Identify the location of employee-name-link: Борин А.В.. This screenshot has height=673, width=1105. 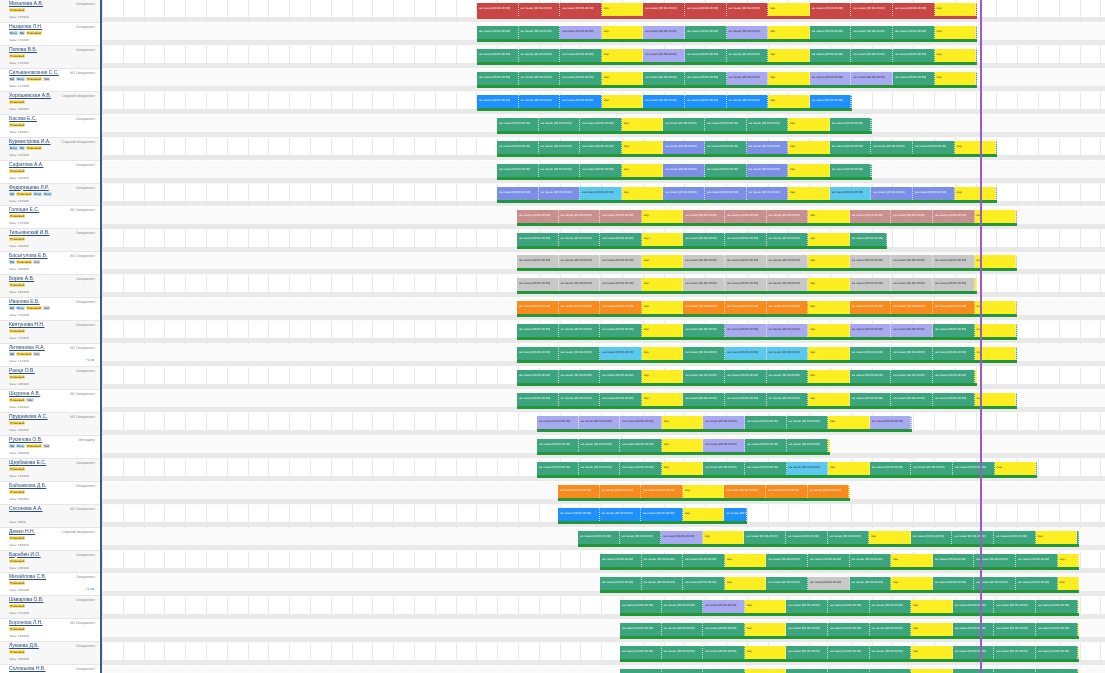
(22, 279).